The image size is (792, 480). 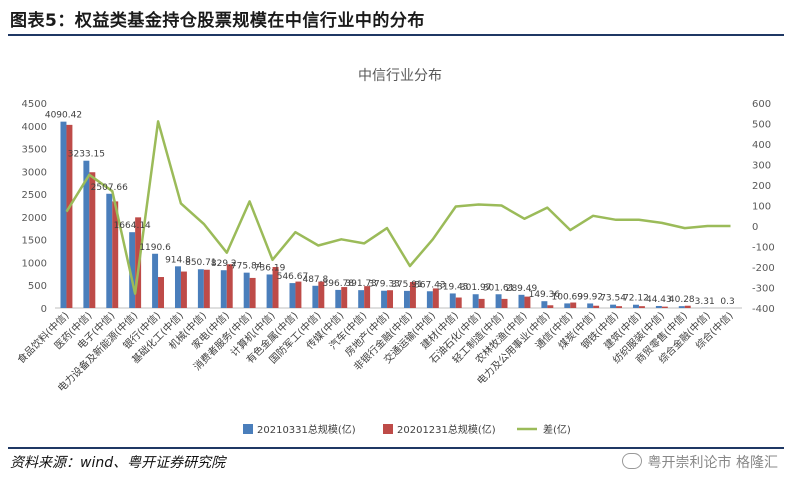 I want to click on bar-data-label: 72.12, so click(x=636, y=299).